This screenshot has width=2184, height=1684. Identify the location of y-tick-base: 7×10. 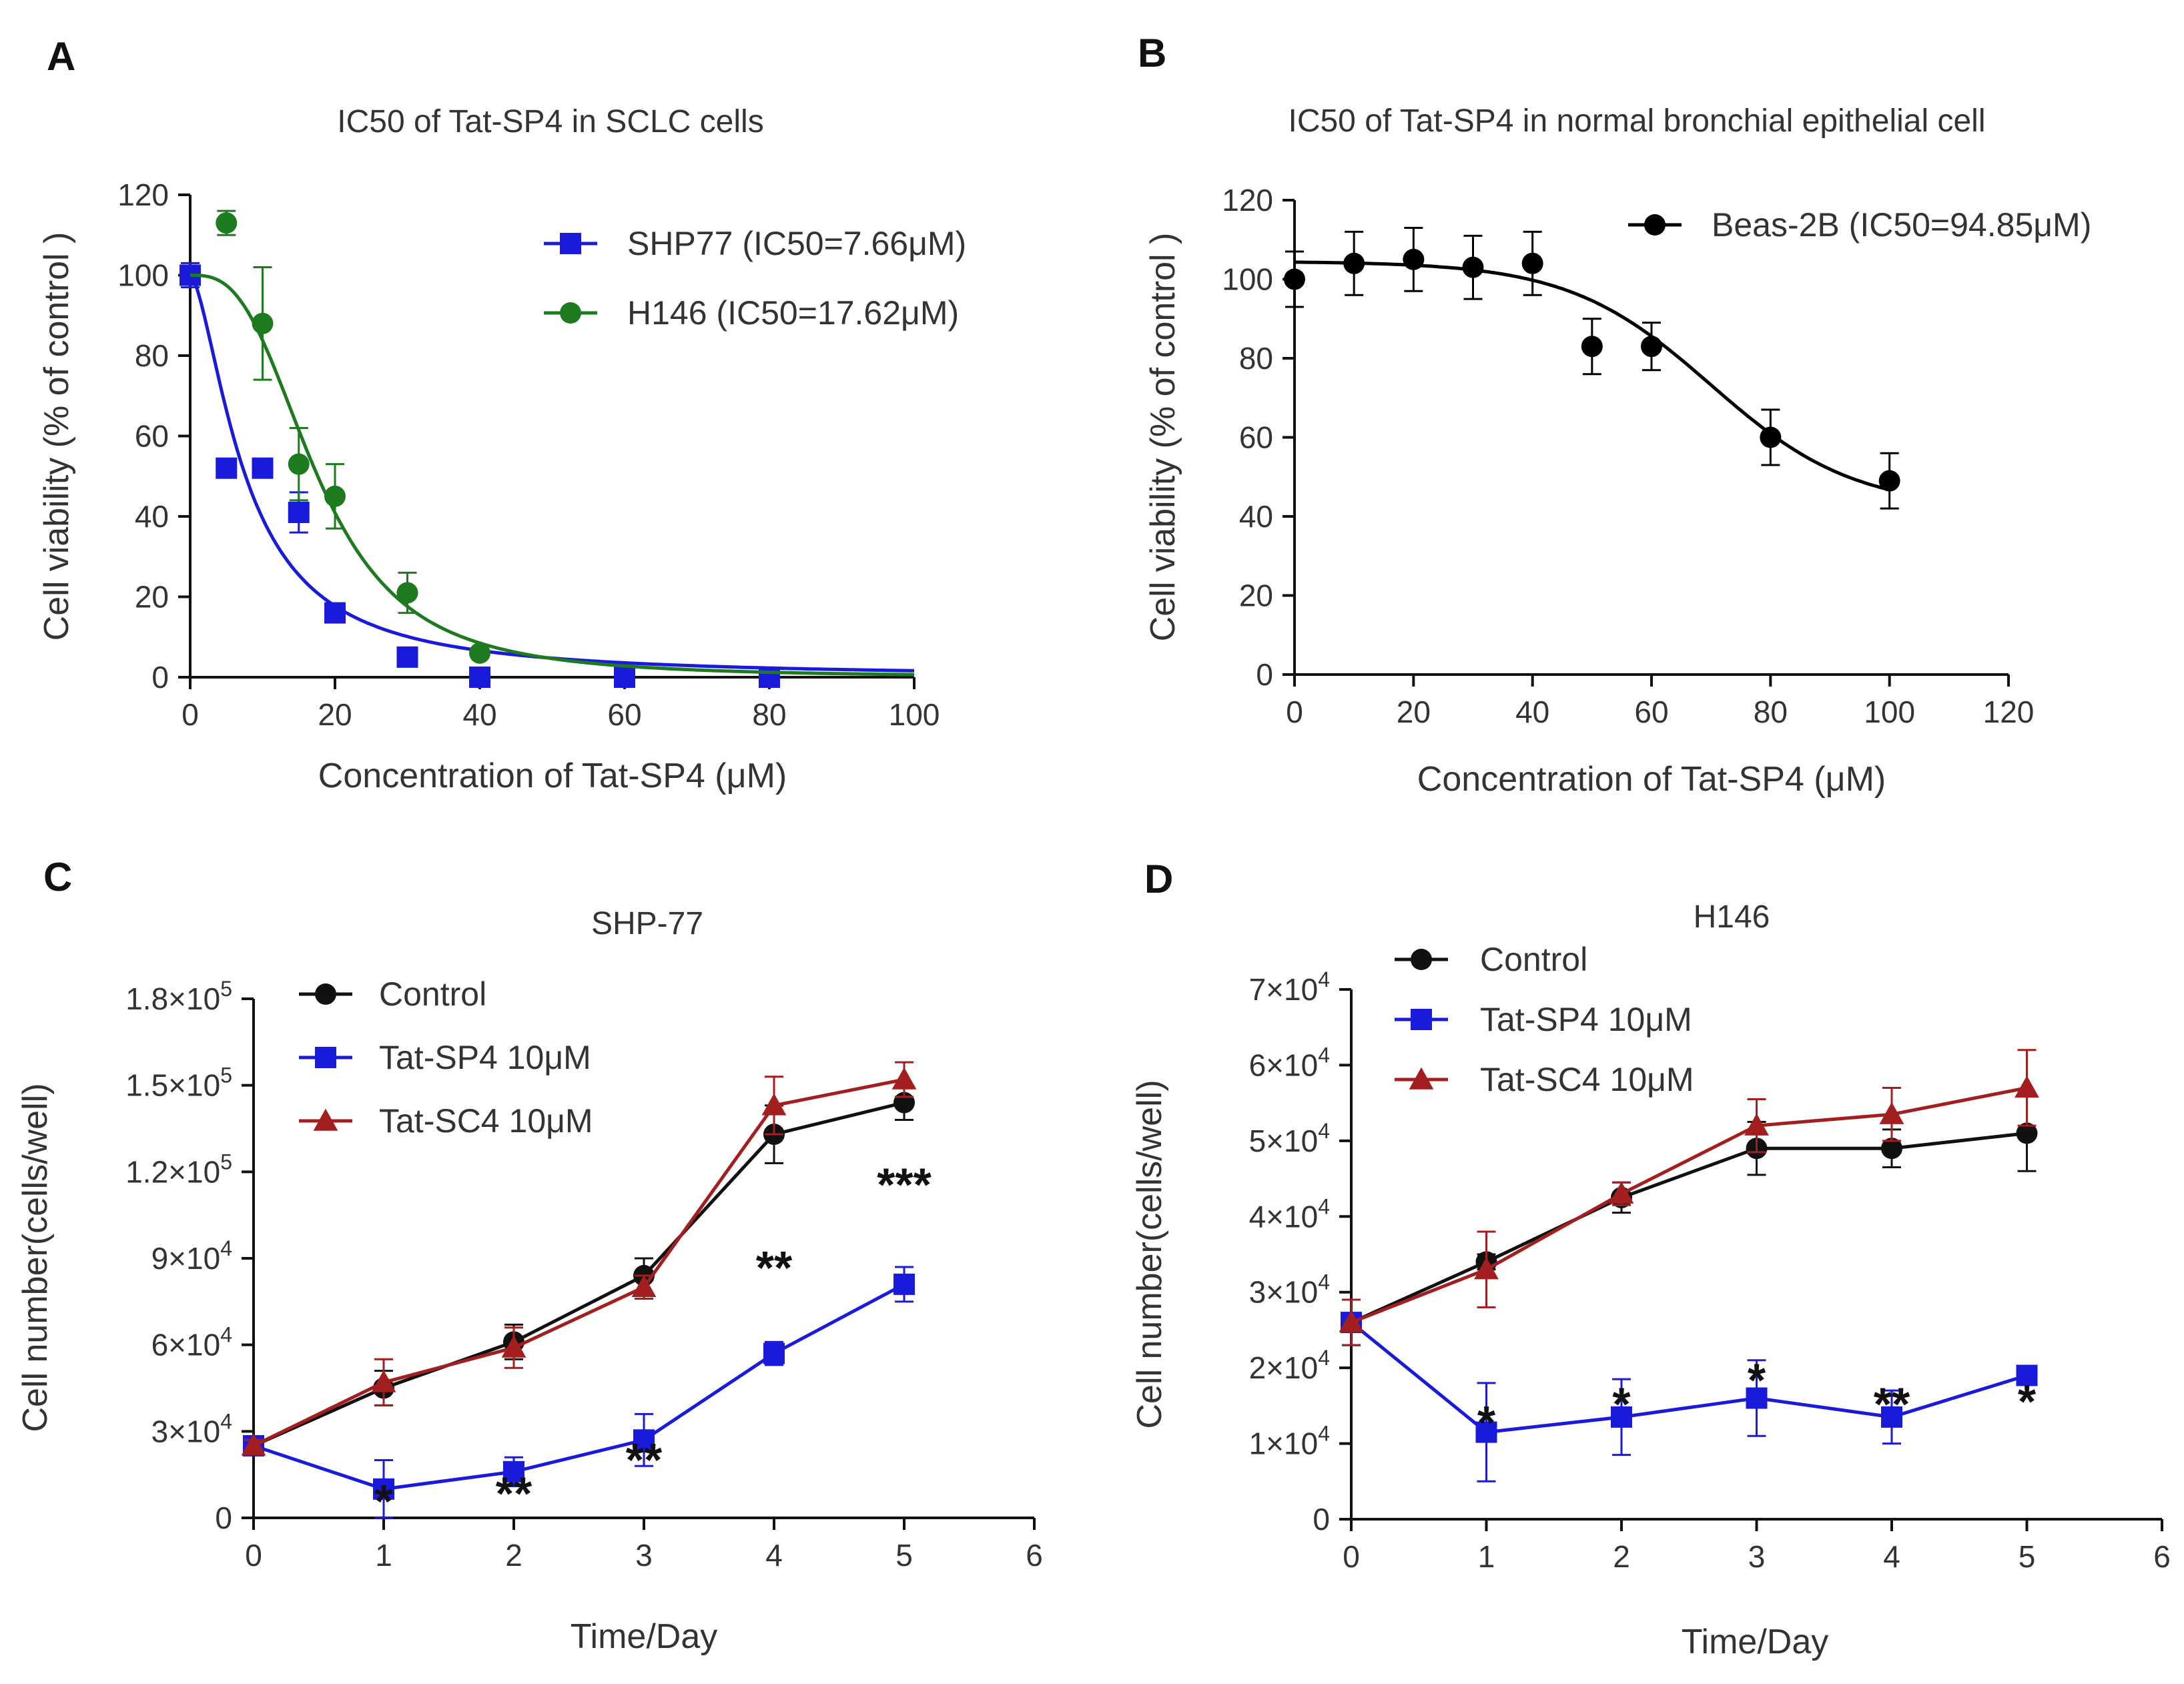
(1284, 990).